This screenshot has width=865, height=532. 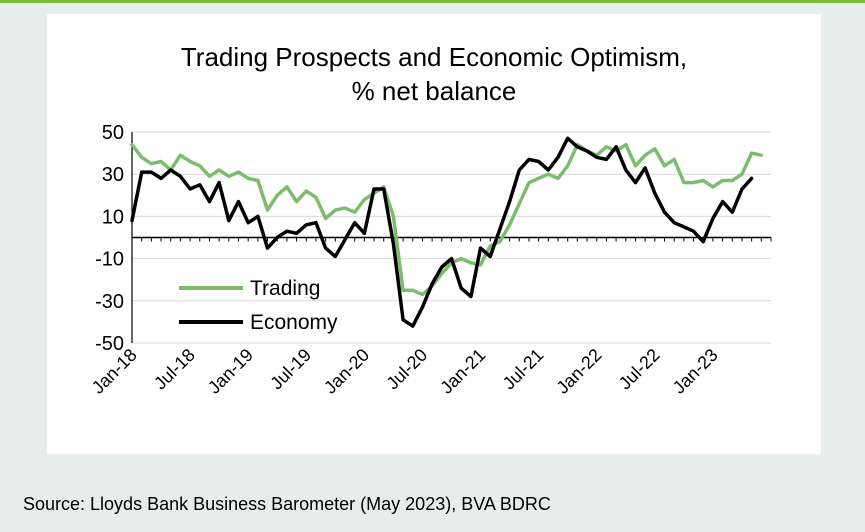 I want to click on x-tick-label: Jan-20, so click(x=346, y=371).